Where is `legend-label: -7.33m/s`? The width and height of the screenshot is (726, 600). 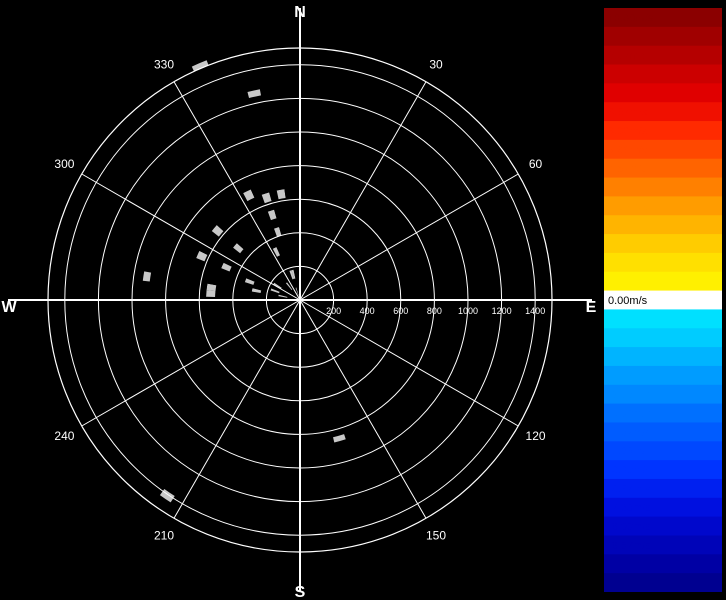
legend-label: -7.33m/s is located at coordinates (629, 508).